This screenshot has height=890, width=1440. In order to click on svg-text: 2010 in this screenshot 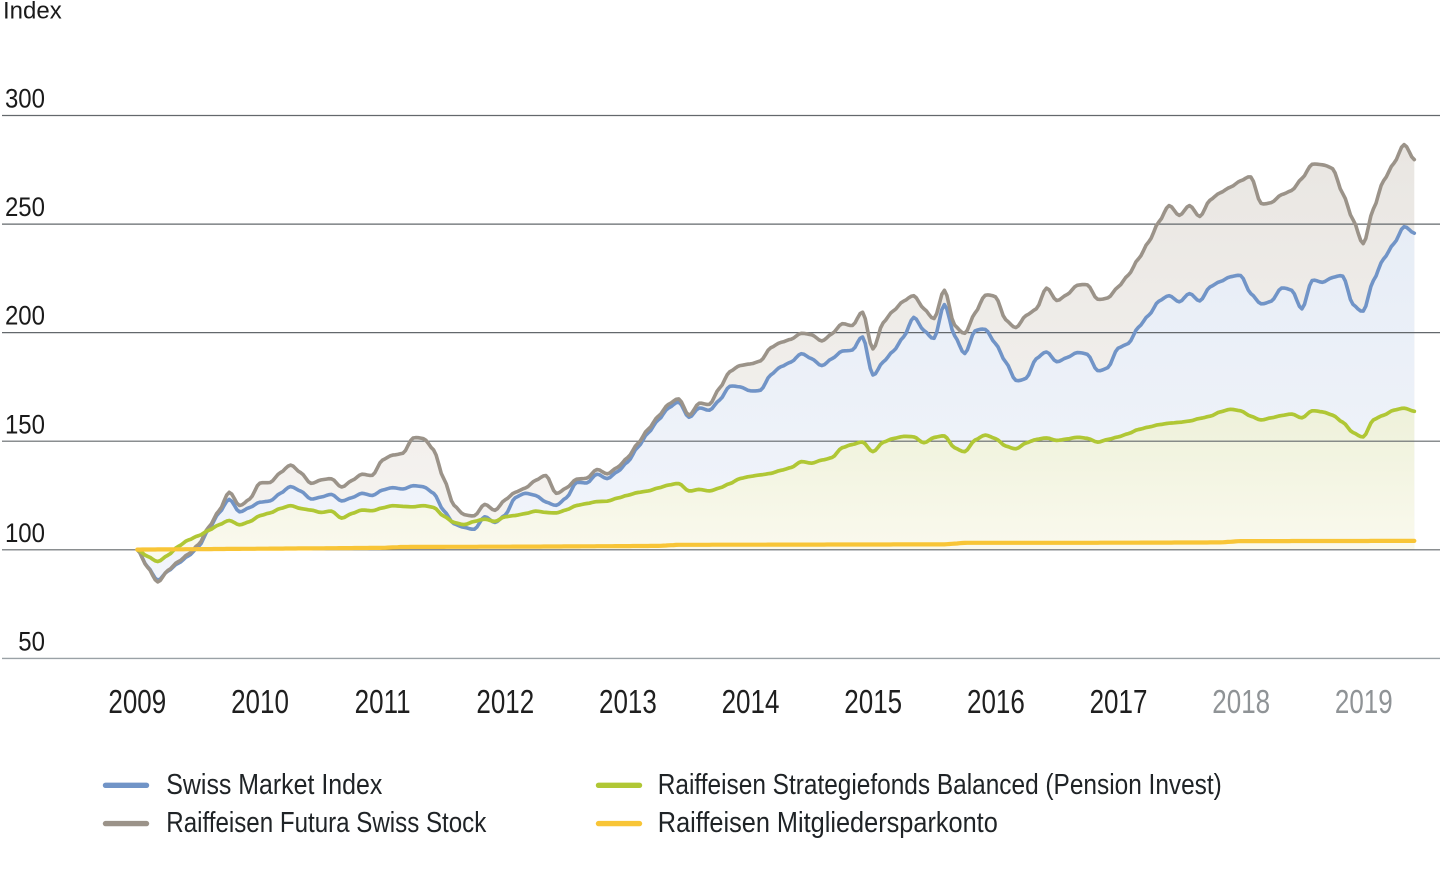, I will do `click(260, 702)`.